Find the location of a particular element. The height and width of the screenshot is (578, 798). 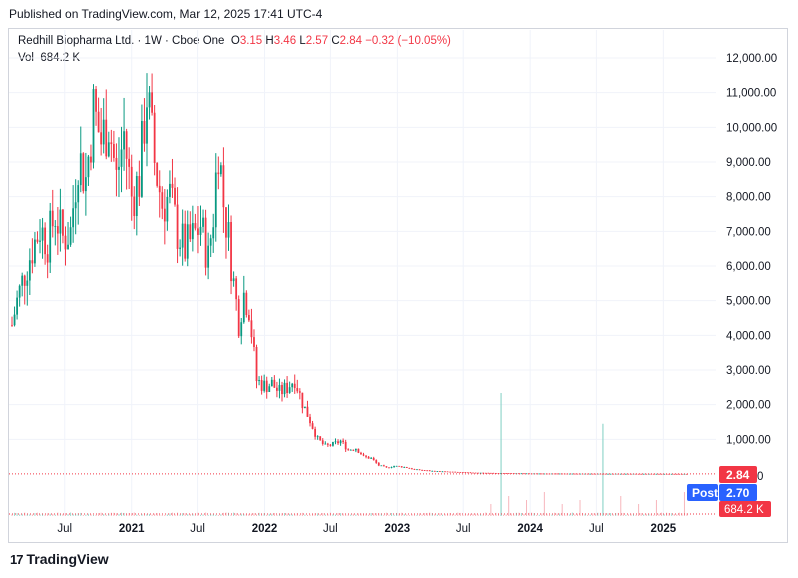

symbol-name: Redhill Biopharma Ltd. · 1W · Cboe One is located at coordinates (121, 41).